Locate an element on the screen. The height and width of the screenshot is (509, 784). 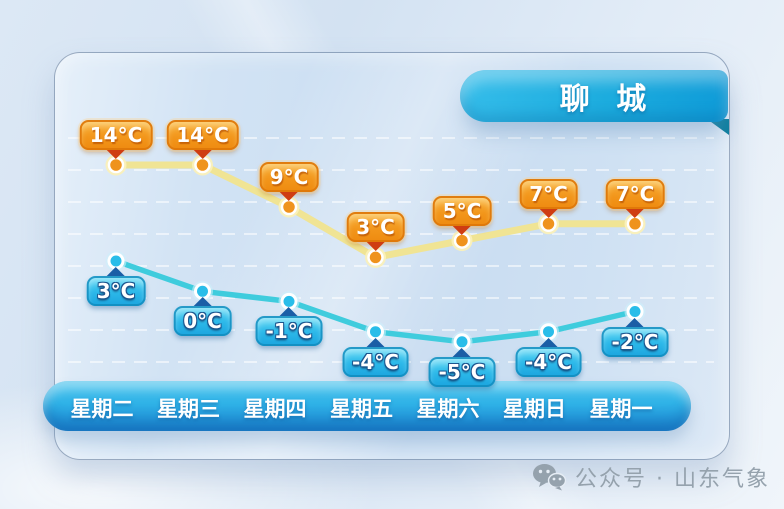
watermark: 公众号 · 山东气象 is located at coordinates (651, 477).